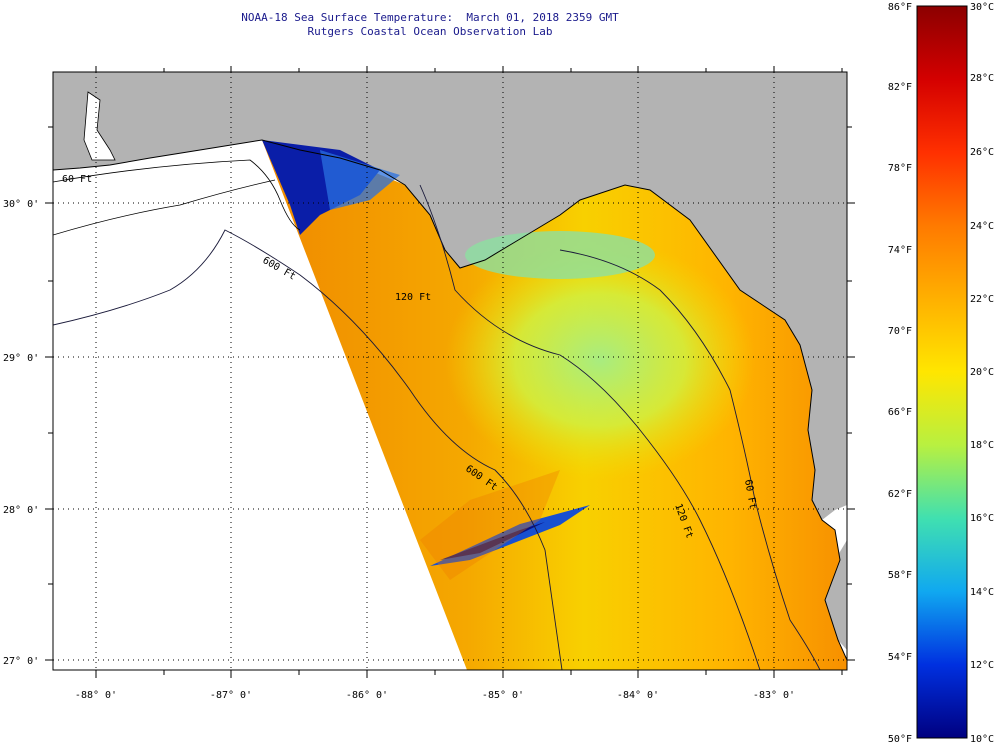 The height and width of the screenshot is (754, 1000). What do you see at coordinates (982, 152) in the screenshot?
I see `legend-c-label: 26°C` at bounding box center [982, 152].